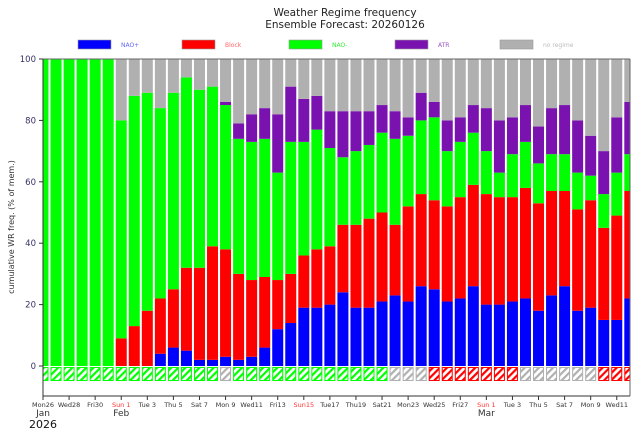 This screenshot has height=435, width=640. What do you see at coordinates (591, 405) in the screenshot?
I see `x-tick-label: Mon 9` at bounding box center [591, 405].